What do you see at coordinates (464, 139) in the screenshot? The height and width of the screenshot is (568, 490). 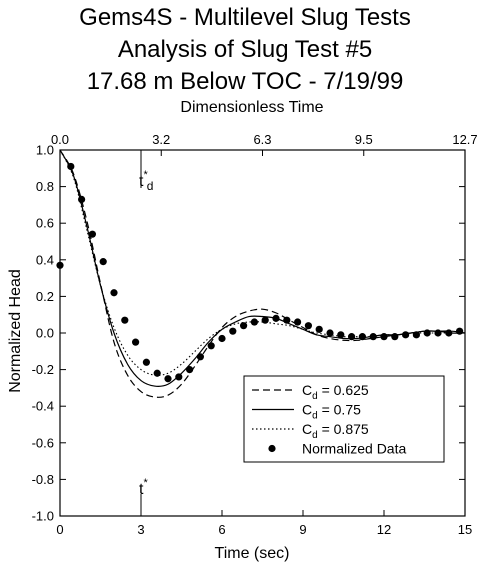 I see `x2-tick-label: 12.7` at bounding box center [464, 139].